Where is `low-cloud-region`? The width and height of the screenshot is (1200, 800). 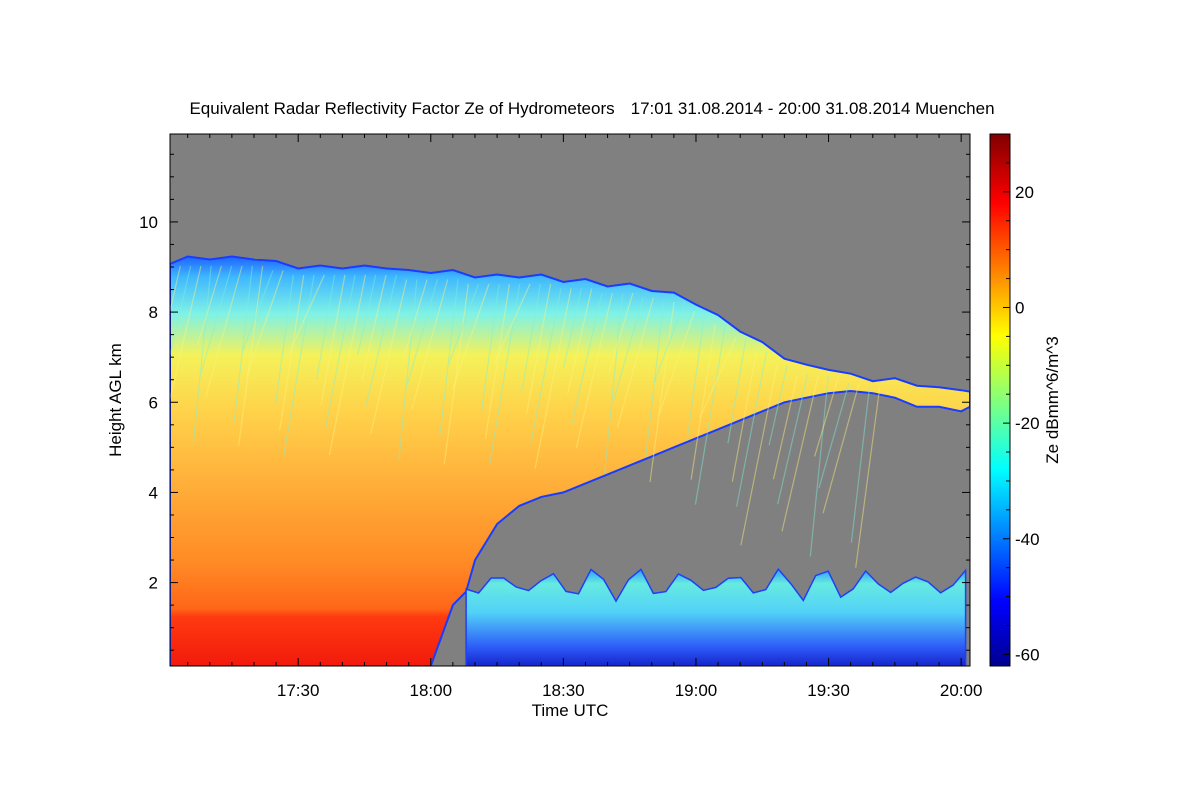
low-cloud-region is located at coordinates (716, 616).